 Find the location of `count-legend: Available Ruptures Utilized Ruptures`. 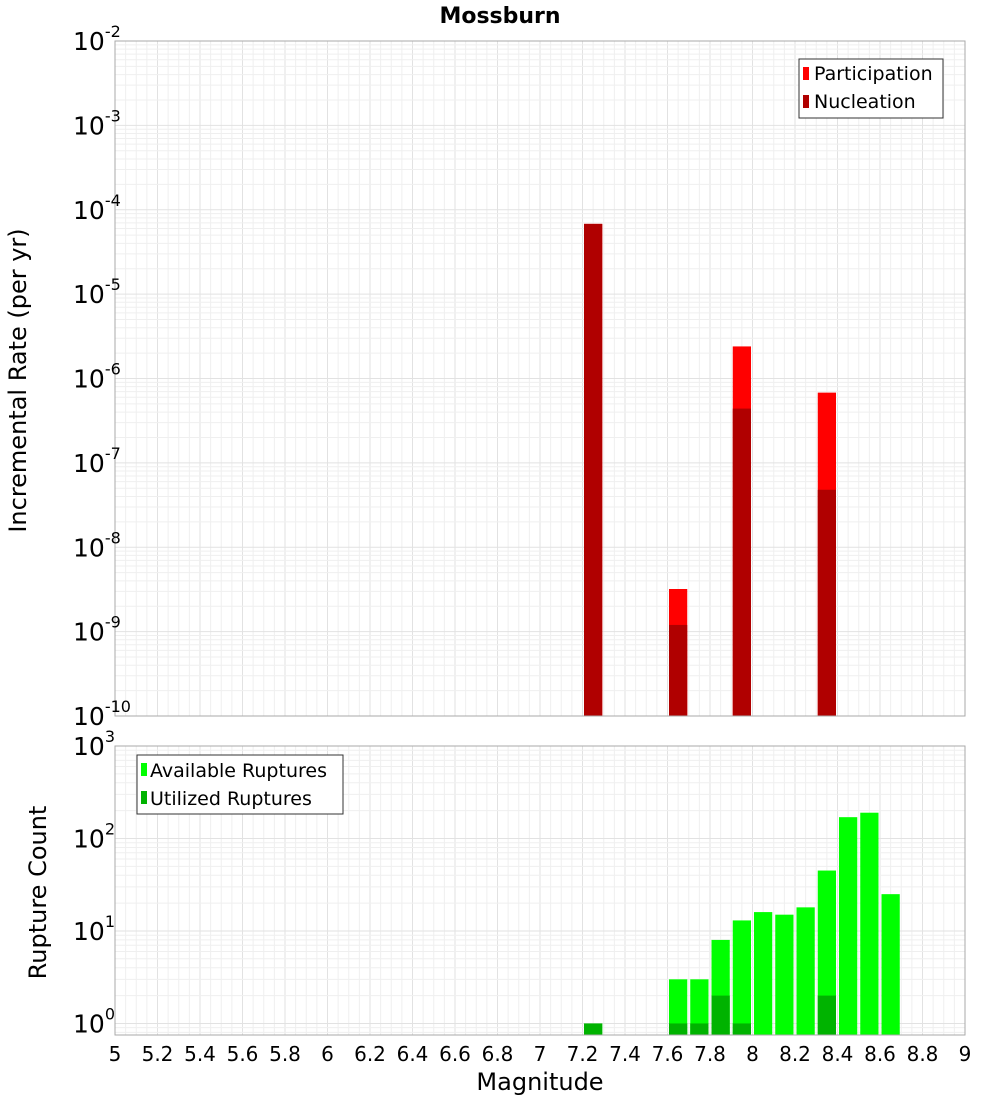

count-legend: Available Ruptures Utilized Ruptures is located at coordinates (240, 784).